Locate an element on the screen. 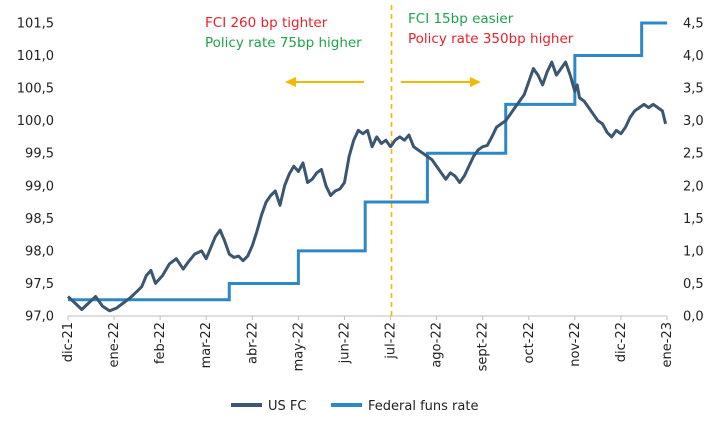 The height and width of the screenshot is (428, 709). right-arrow is located at coordinates (441, 82).